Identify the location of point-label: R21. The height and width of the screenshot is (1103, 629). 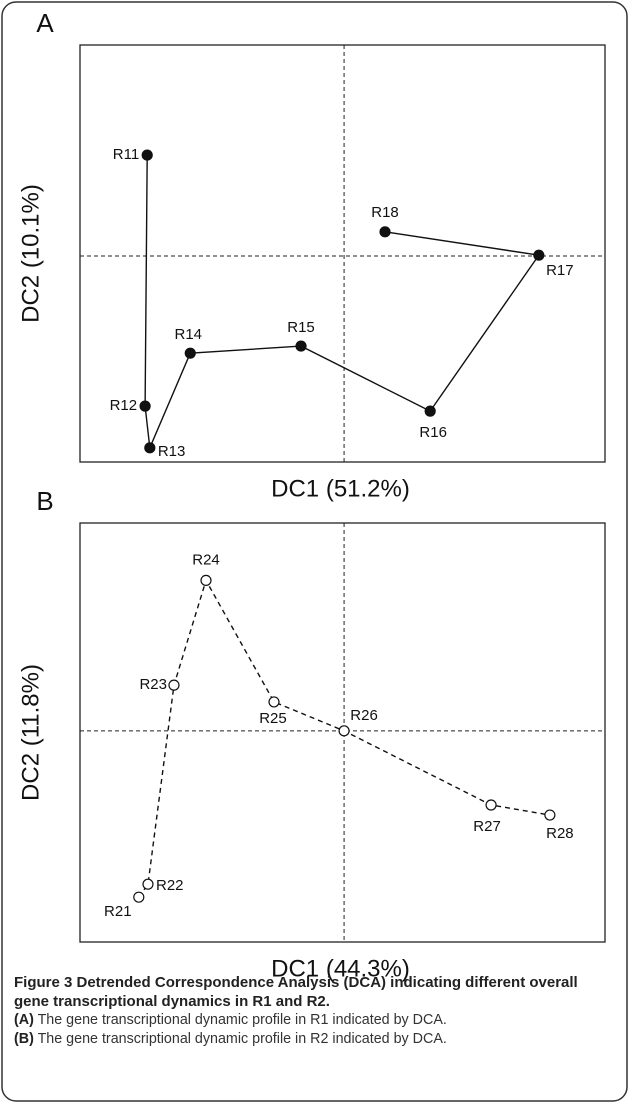
(118, 911).